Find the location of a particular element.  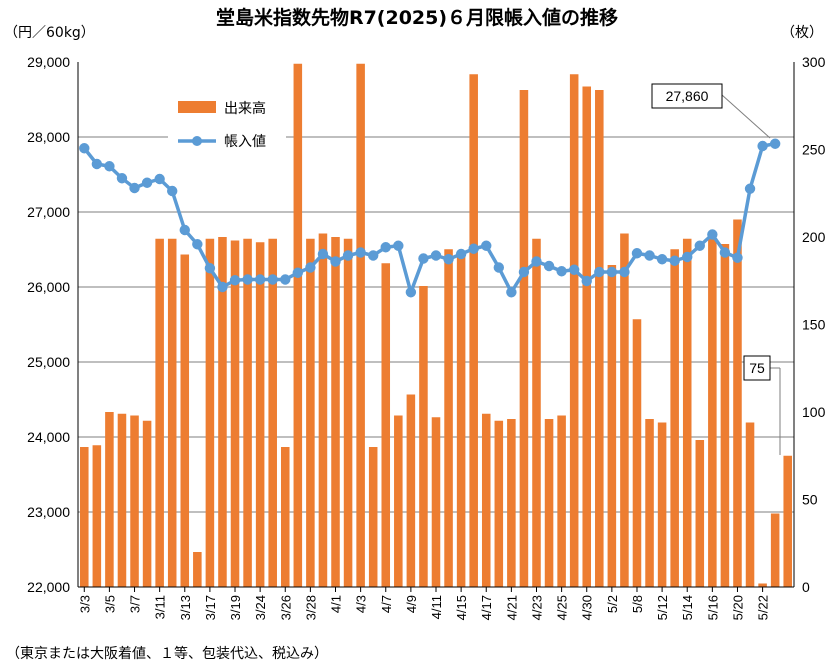

x-tick-label: 4/30 is located at coordinates (587, 607).